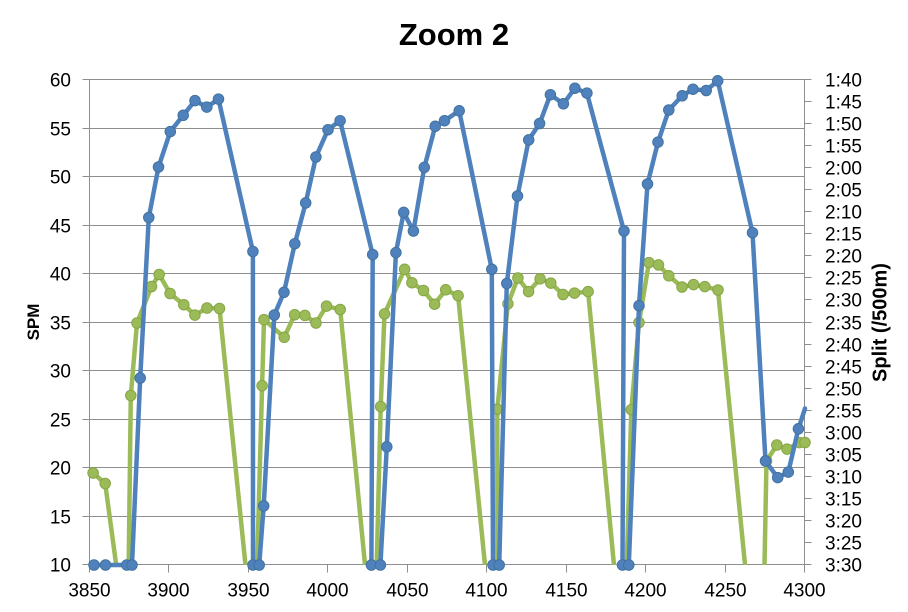  What do you see at coordinates (60, 565) in the screenshot?
I see `svg-text: 10` at bounding box center [60, 565].